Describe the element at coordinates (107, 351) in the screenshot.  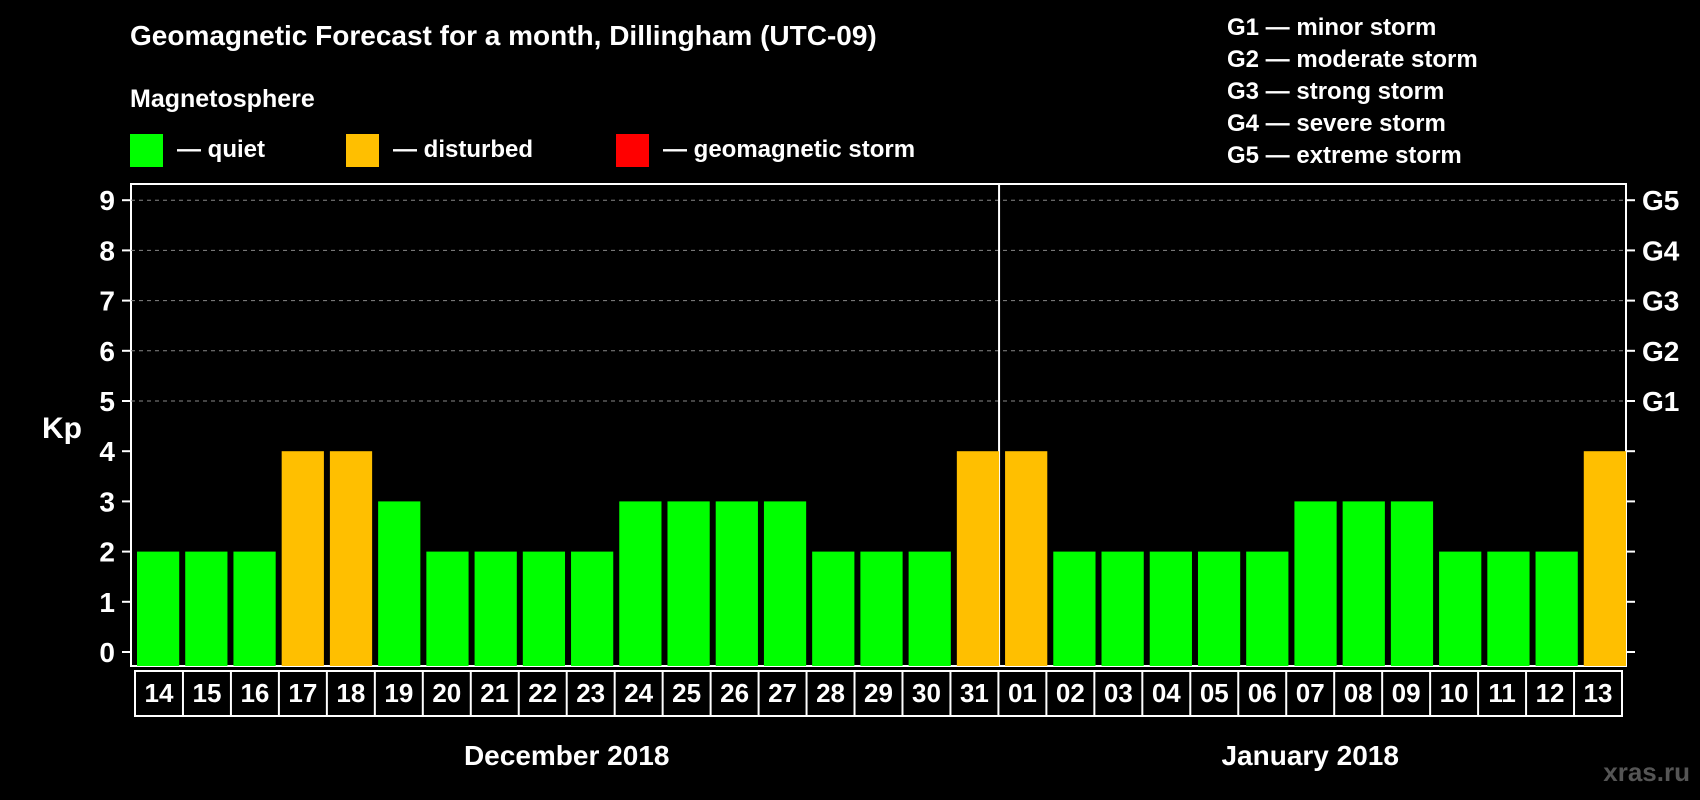
I see `y-tick-label-6: 6` at that location.